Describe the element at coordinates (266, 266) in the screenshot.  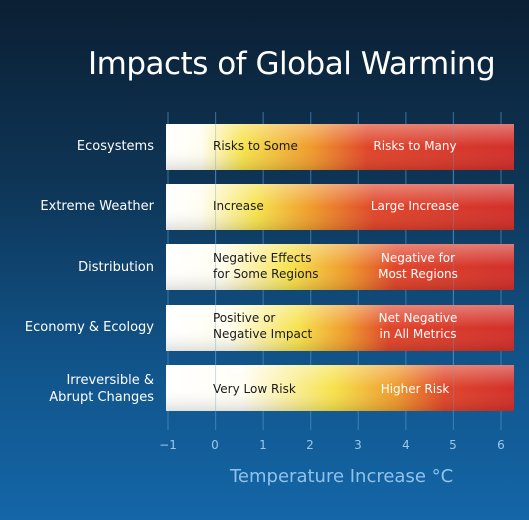
I see `bar-low-text-distribution: Negative Effects for Some Regions` at that location.